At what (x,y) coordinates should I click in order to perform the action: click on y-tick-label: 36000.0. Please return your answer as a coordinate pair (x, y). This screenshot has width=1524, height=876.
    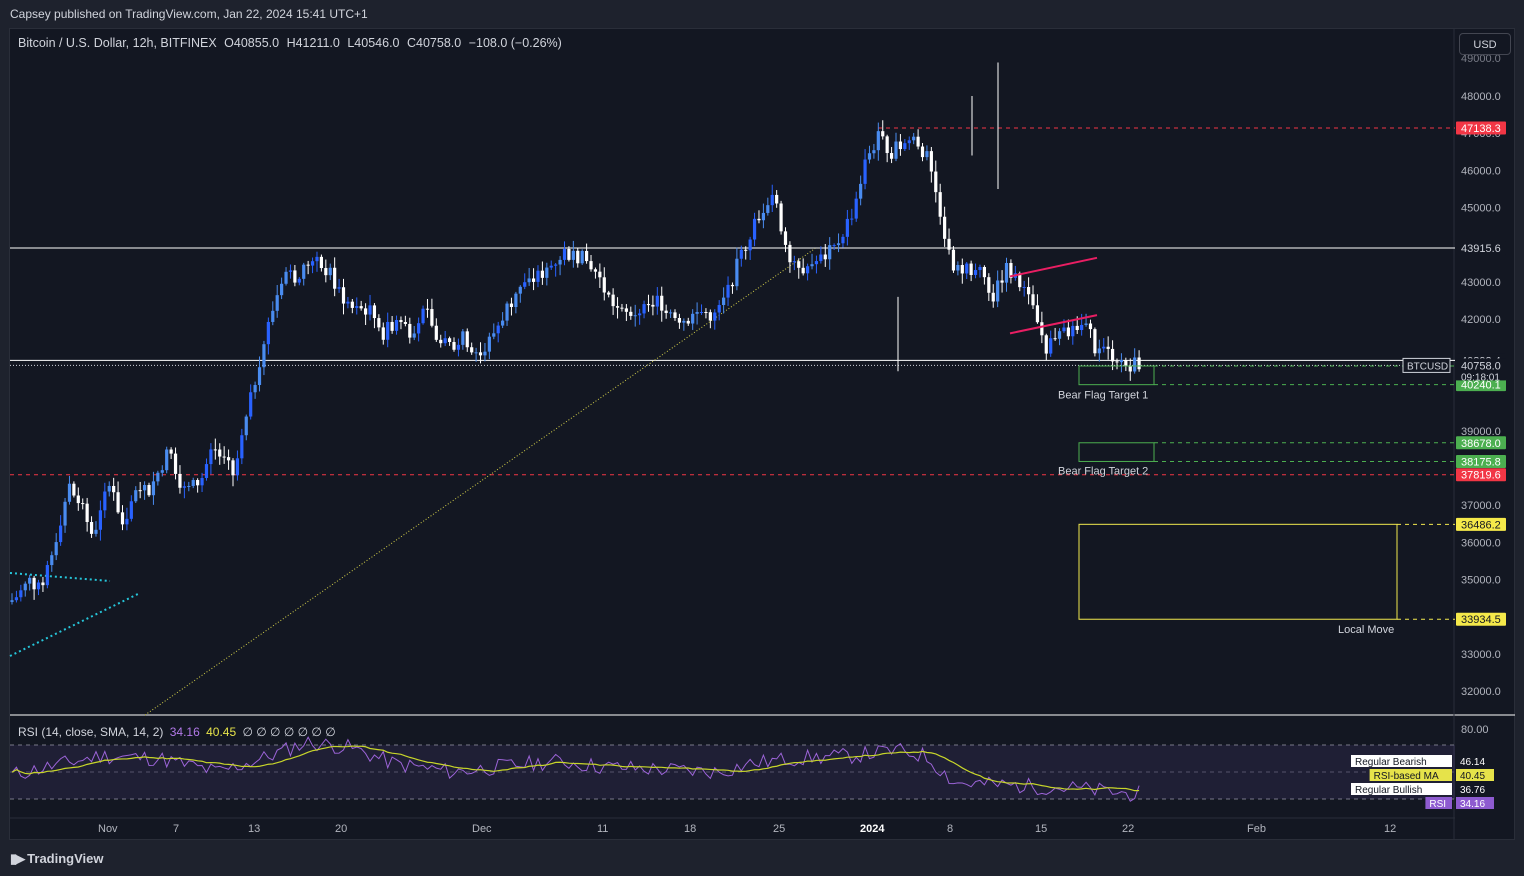
    Looking at the image, I should click on (1481, 543).